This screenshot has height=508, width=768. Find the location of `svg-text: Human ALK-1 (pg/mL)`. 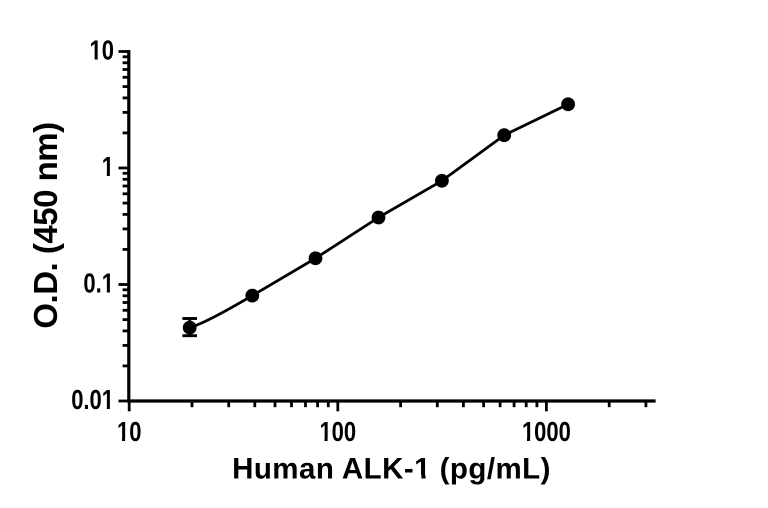

svg-text: Human ALK-1 (pg/mL) is located at coordinates (391, 468).